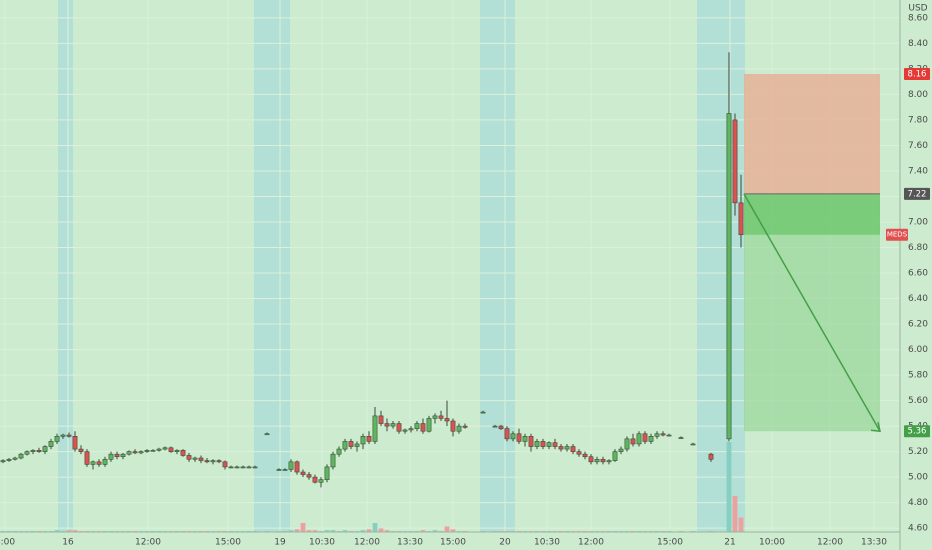 The height and width of the screenshot is (550, 932). What do you see at coordinates (918, 248) in the screenshot?
I see `y-tick-label: 6.80` at bounding box center [918, 248].